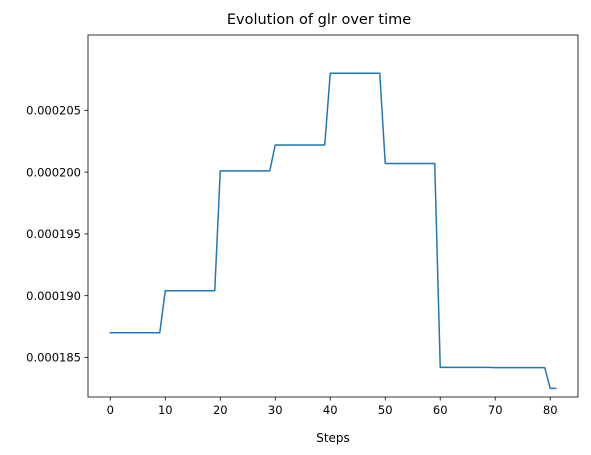 Image resolution: width=591 pixels, height=455 pixels. I want to click on y-tick-label: 0.000205, so click(53, 111).